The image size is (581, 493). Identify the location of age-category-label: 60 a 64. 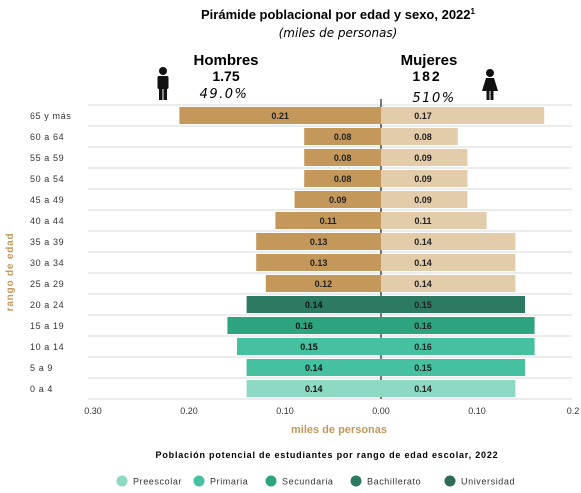
(47, 137).